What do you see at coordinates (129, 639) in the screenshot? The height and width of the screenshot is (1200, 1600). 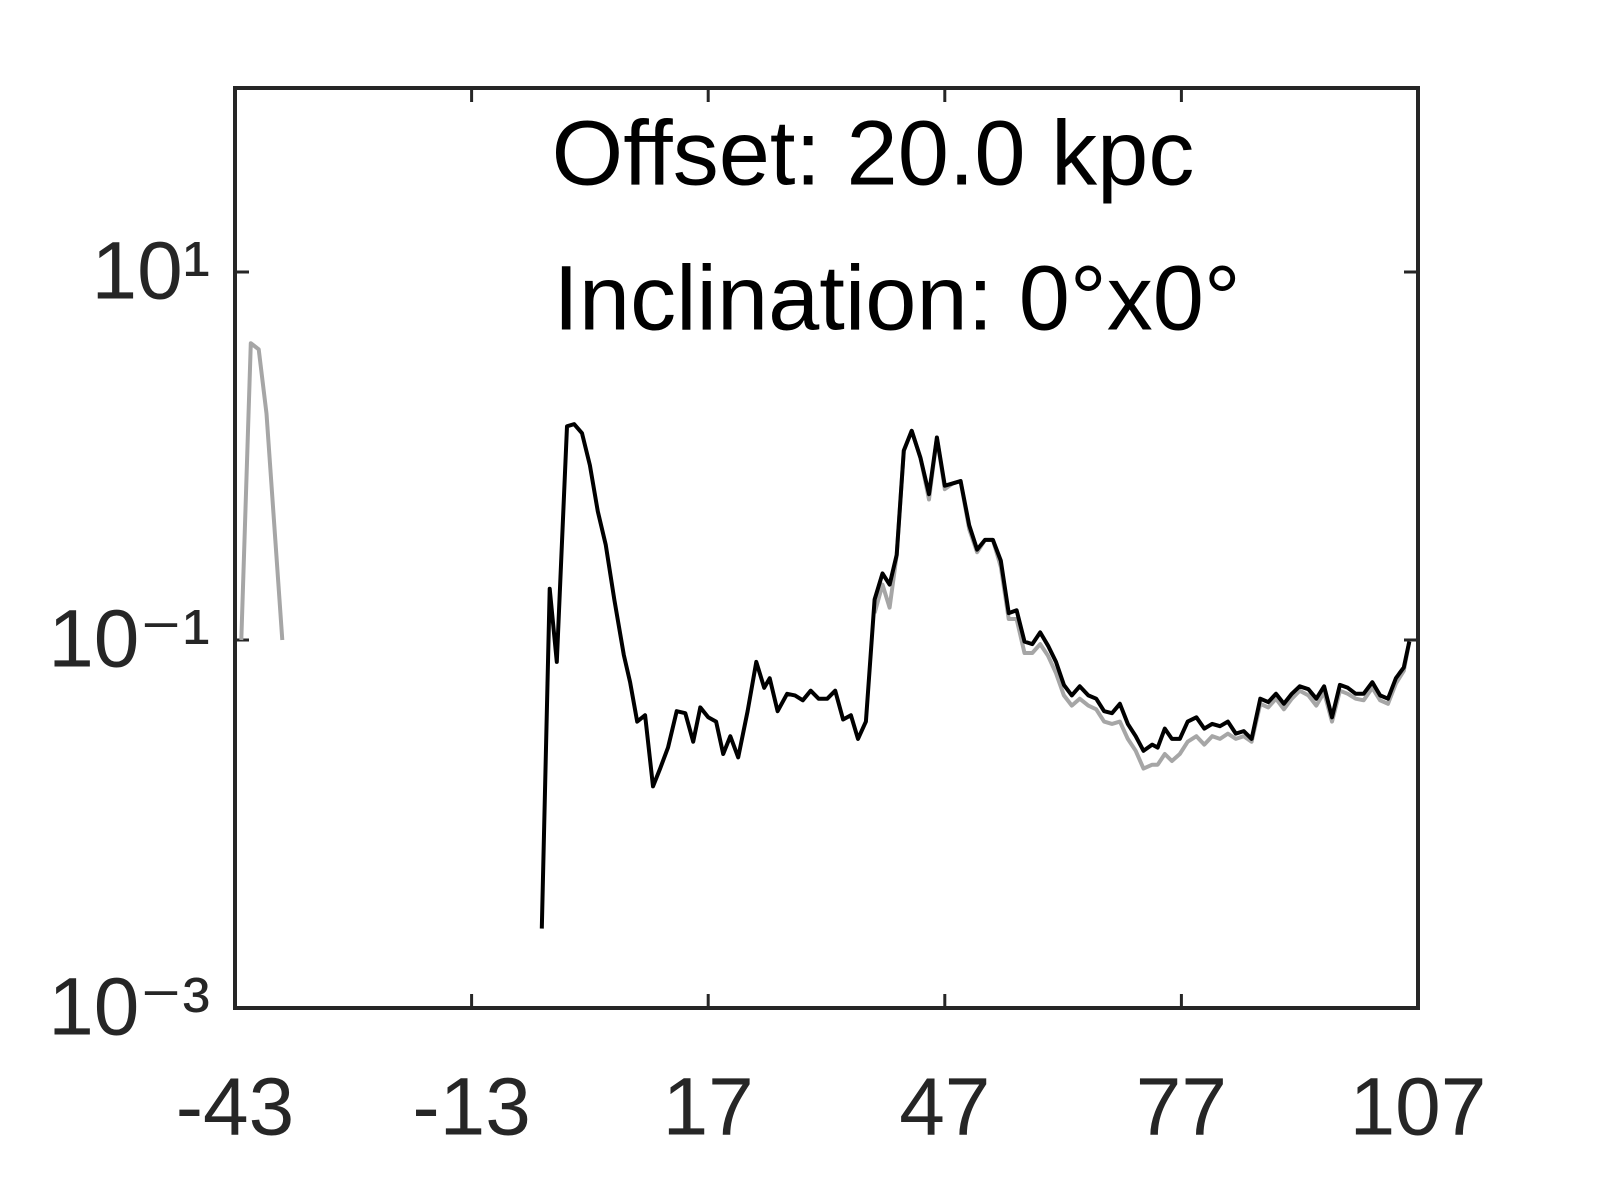 I see `y-tick-label: 10⁻¹` at bounding box center [129, 639].